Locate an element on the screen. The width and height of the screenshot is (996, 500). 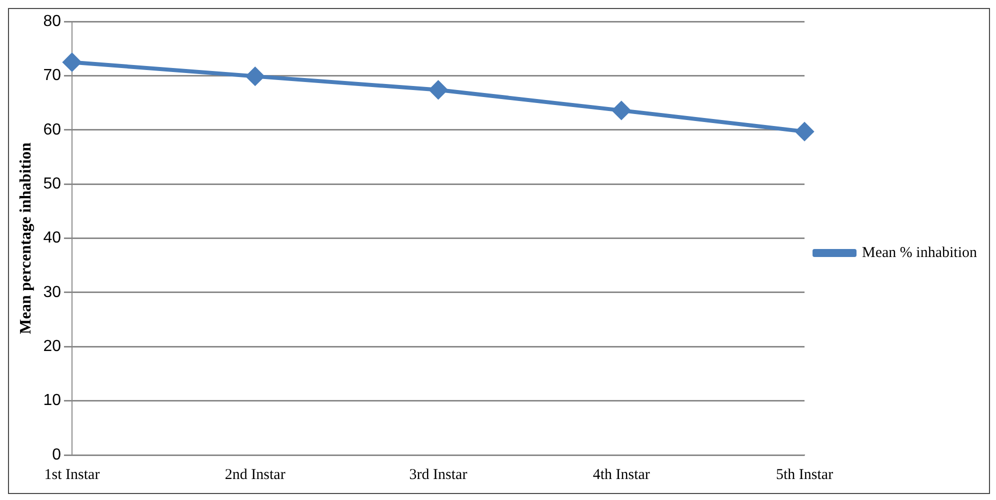
y-tick-label: 10 is located at coordinates (52, 401).